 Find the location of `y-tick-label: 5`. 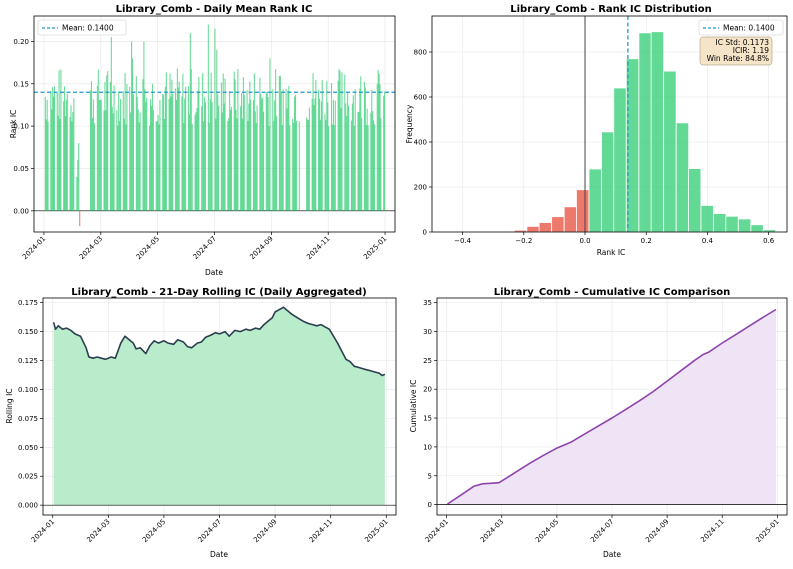

y-tick-label: 5 is located at coordinates (430, 476).